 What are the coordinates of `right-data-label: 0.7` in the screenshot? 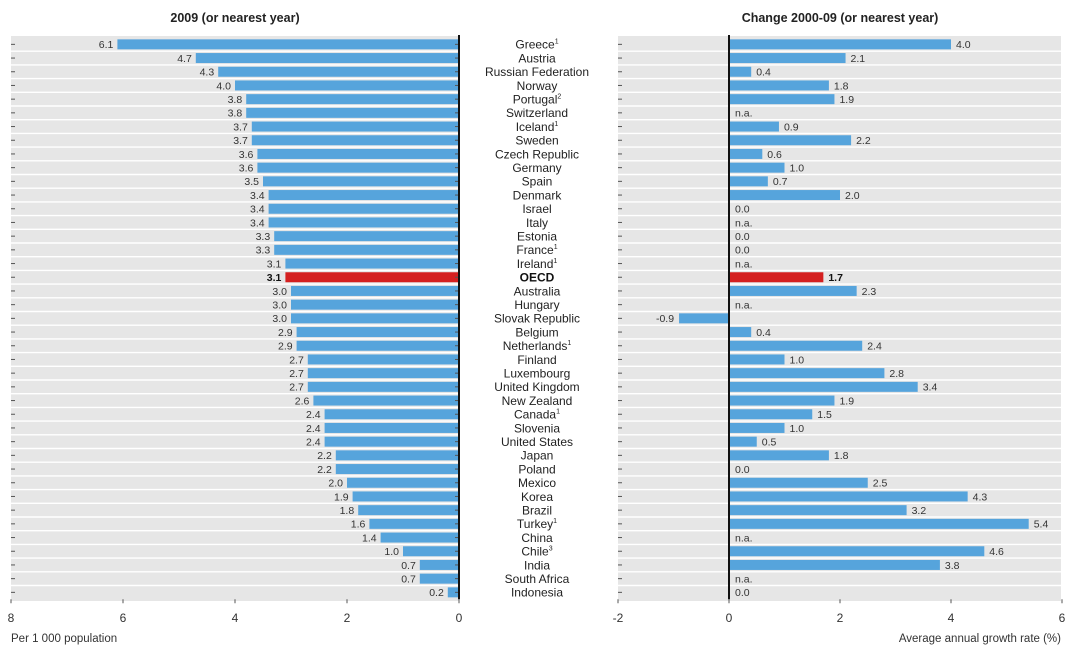 It's located at (780, 182).